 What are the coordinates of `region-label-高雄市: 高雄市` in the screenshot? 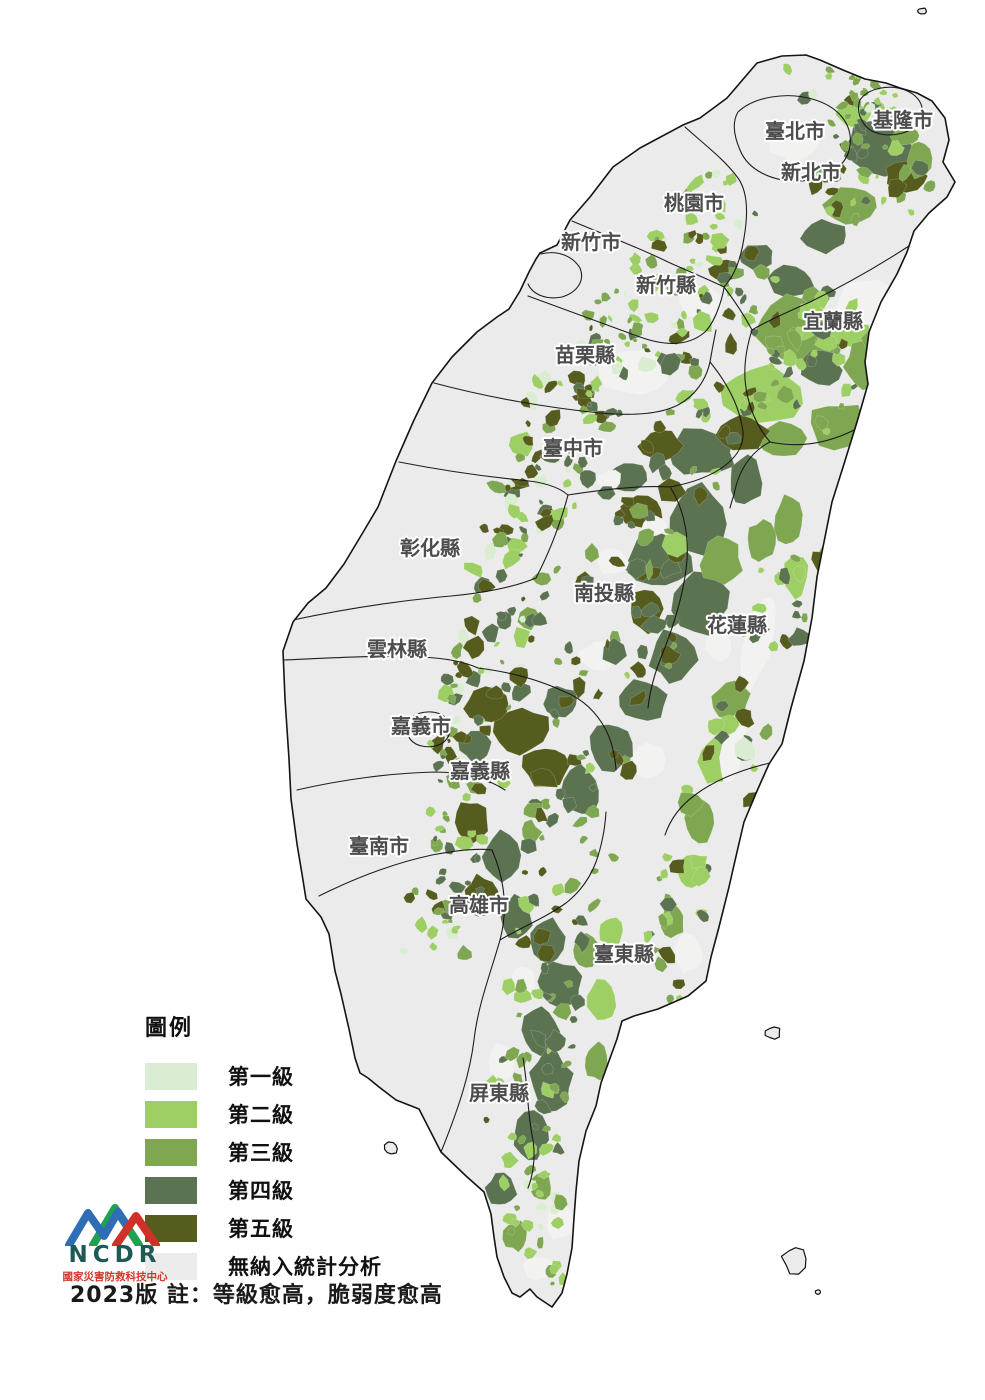 It's located at (479, 905).